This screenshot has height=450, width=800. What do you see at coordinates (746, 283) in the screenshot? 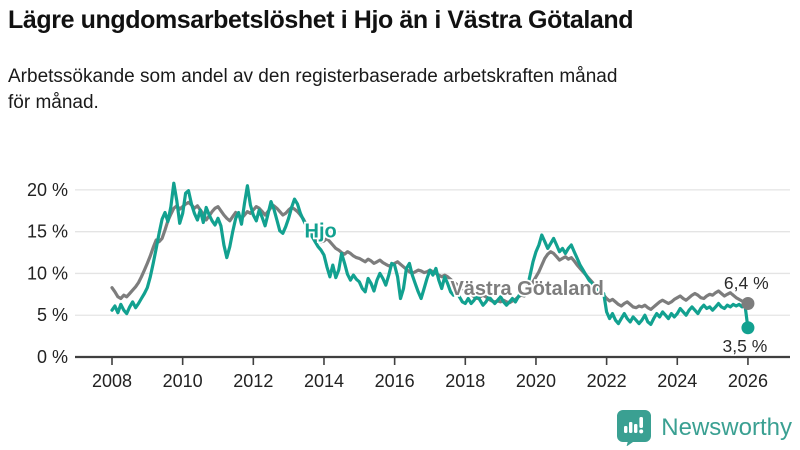
I see `series-end-value-label: 6,4 %` at bounding box center [746, 283].